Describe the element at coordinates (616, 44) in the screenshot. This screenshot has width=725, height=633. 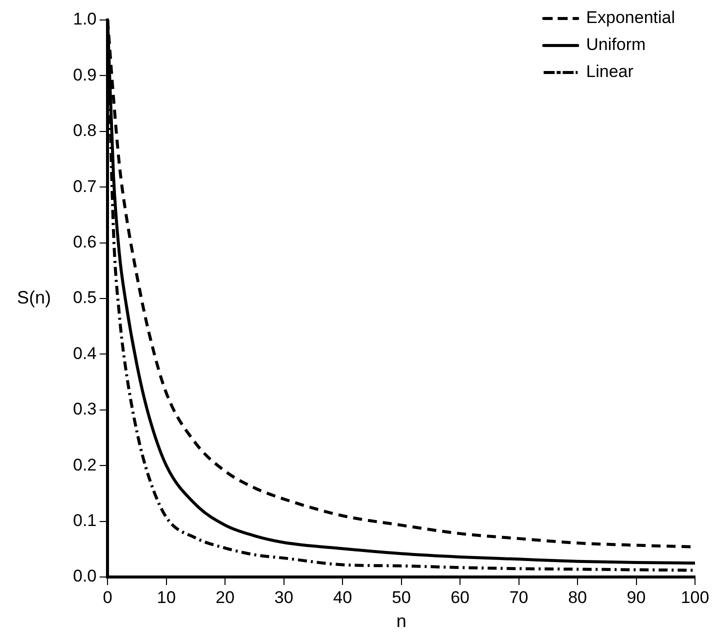
I see `legend-label: Uniform` at that location.